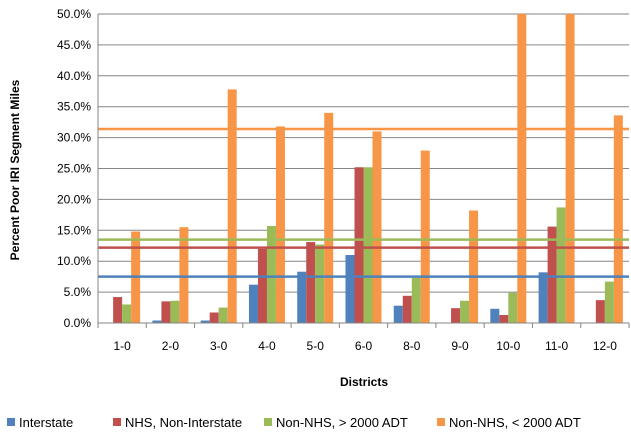 This screenshot has height=438, width=631. I want to click on y-tick-label: 35.0%, so click(74, 107).